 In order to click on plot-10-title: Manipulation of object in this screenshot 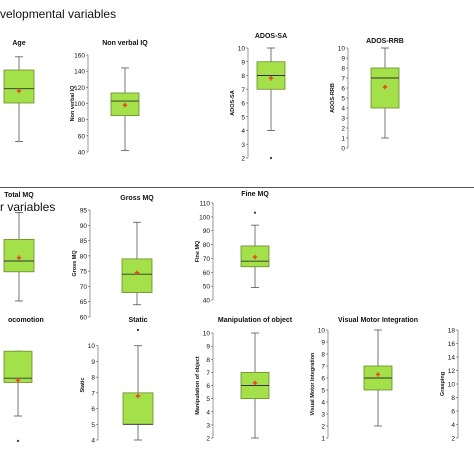, I will do `click(255, 320)`.